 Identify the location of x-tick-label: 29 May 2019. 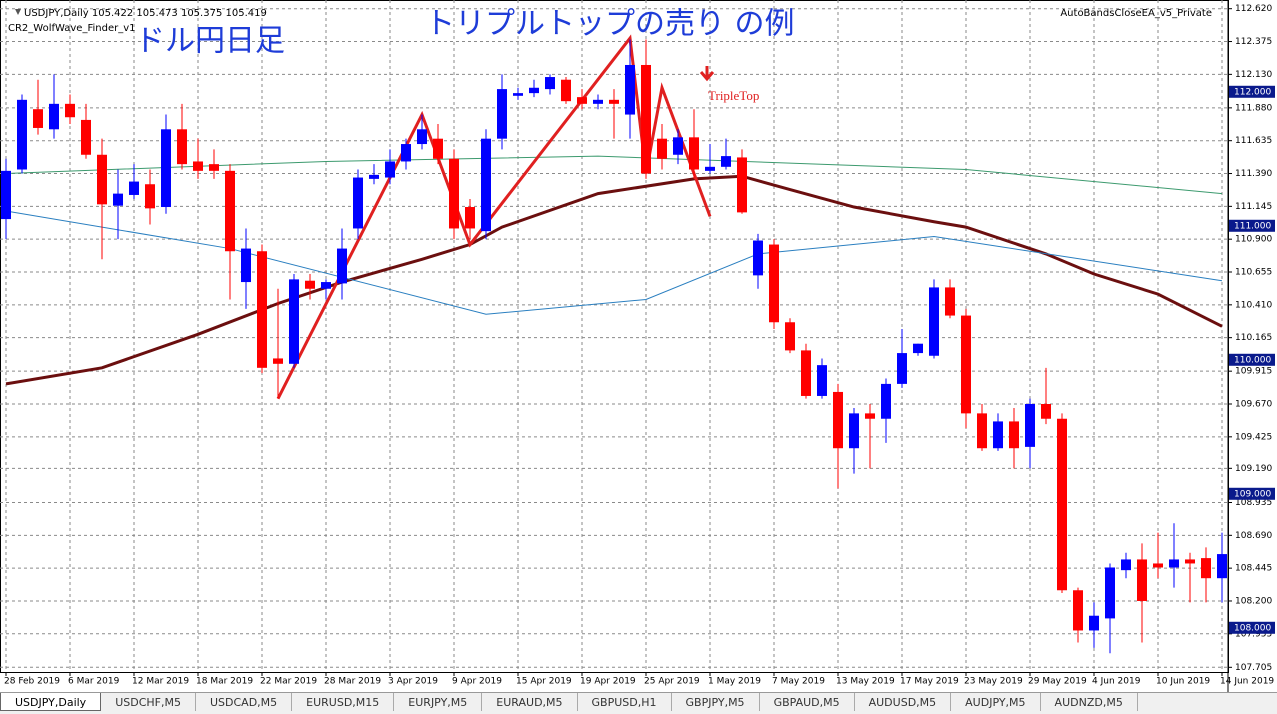
(1057, 682).